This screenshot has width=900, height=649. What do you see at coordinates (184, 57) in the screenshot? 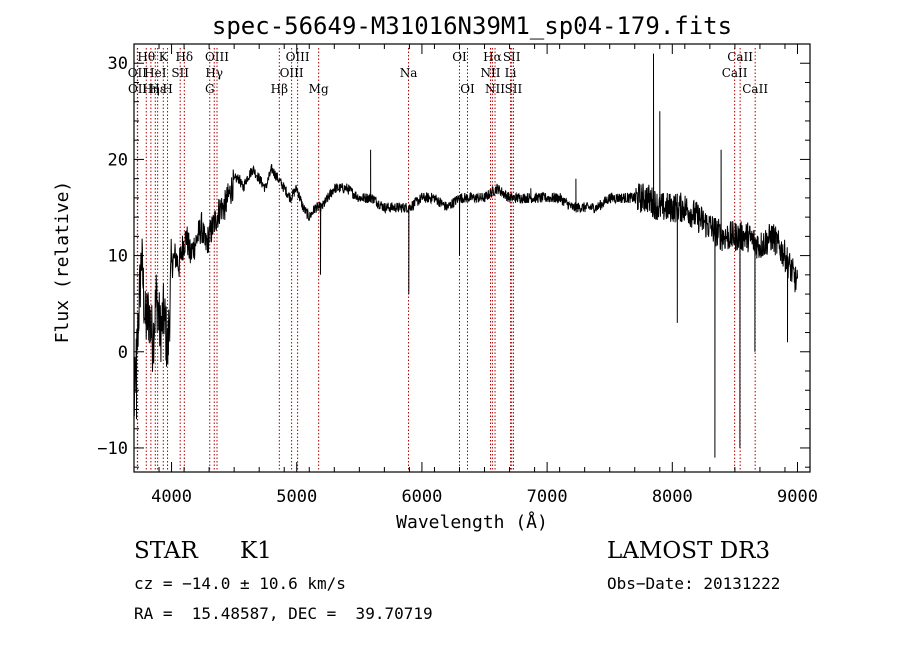
I see `line-label: Hδ` at bounding box center [184, 57].